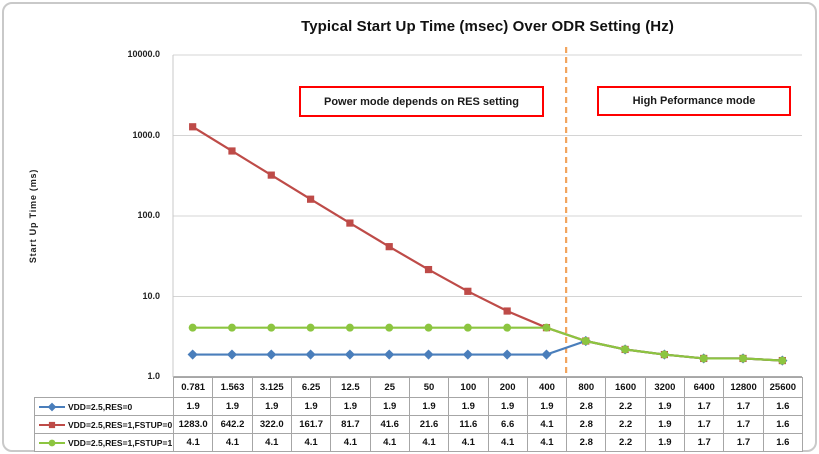 The image size is (819, 454). I want to click on table-value-cell: 81.7, so click(350, 424).